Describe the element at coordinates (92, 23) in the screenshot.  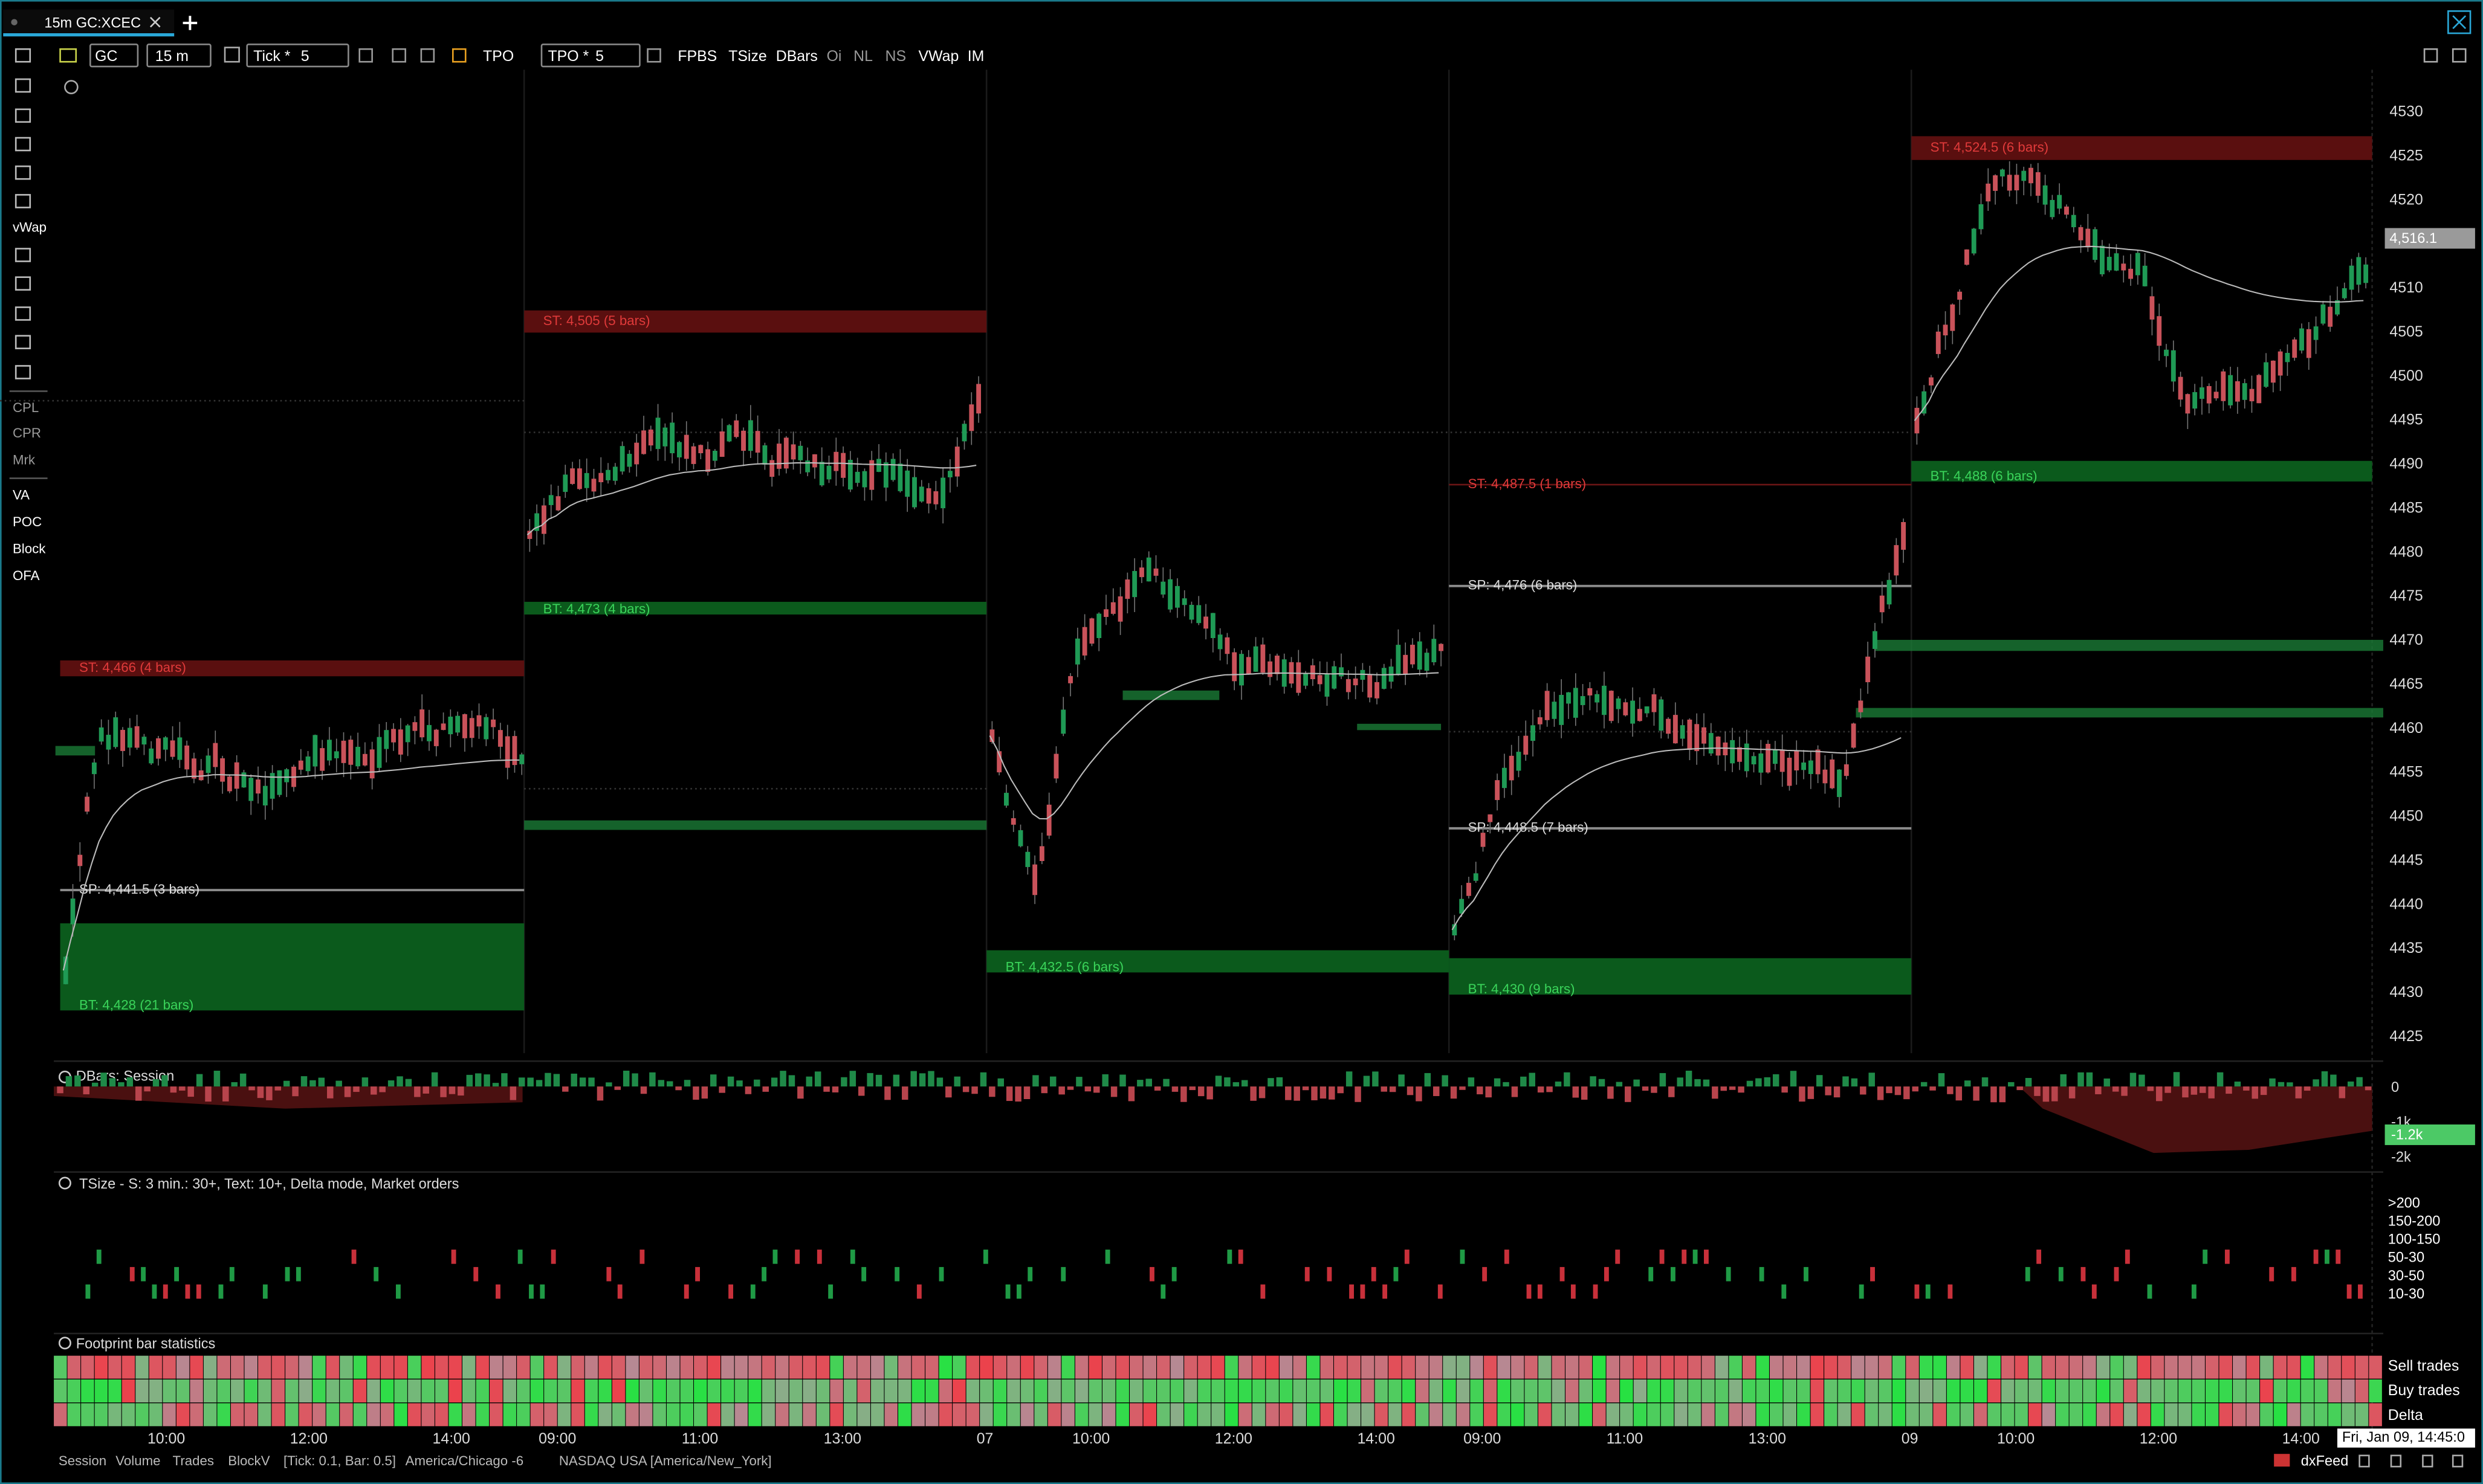
I see `tab-title: 15m GC:XCEC` at that location.